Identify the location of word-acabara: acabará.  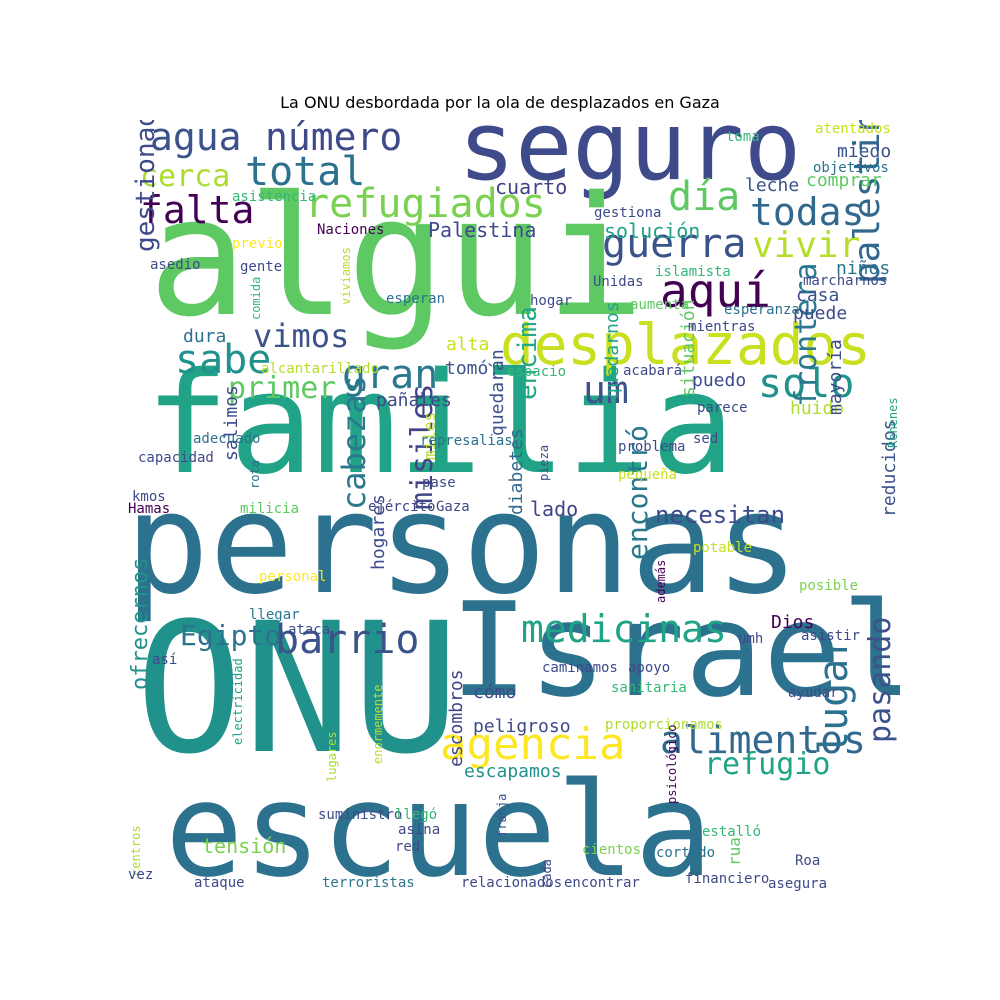
(653, 371).